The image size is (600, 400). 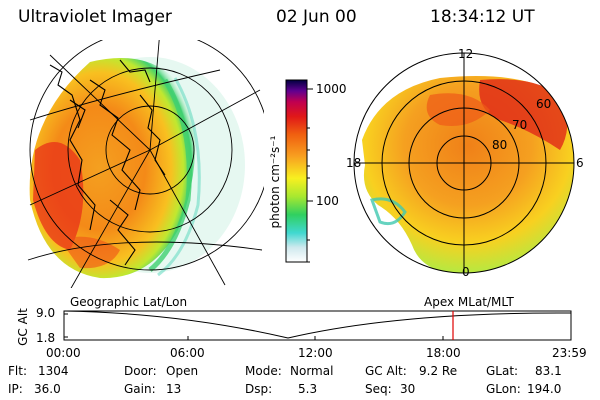 What do you see at coordinates (140, 371) in the screenshot?
I see `status-door-label: Door:` at bounding box center [140, 371].